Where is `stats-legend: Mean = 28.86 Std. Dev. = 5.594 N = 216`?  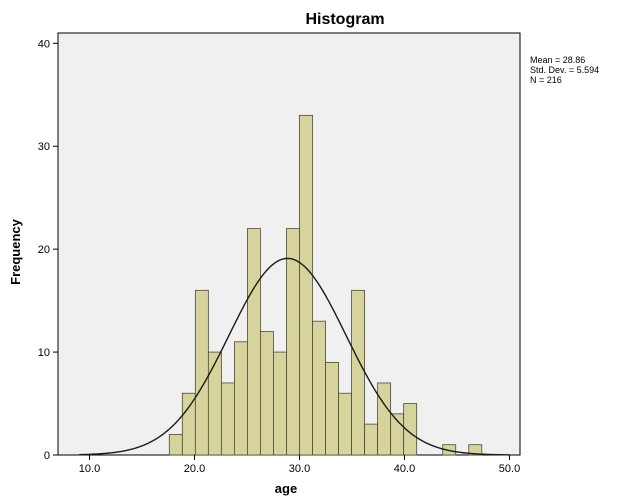
stats-legend: Mean = 28.86 Std. Dev. = 5.594 N = 216 is located at coordinates (564, 70).